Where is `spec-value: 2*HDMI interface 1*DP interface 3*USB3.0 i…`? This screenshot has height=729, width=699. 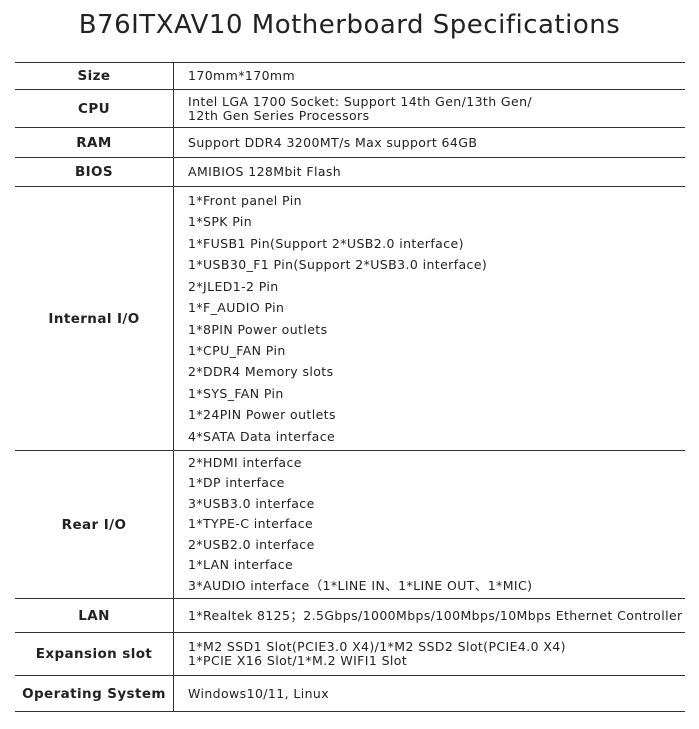
spec-value: 2*HDMI interface 1*DP interface 3*USB3.0 i… is located at coordinates (429, 524).